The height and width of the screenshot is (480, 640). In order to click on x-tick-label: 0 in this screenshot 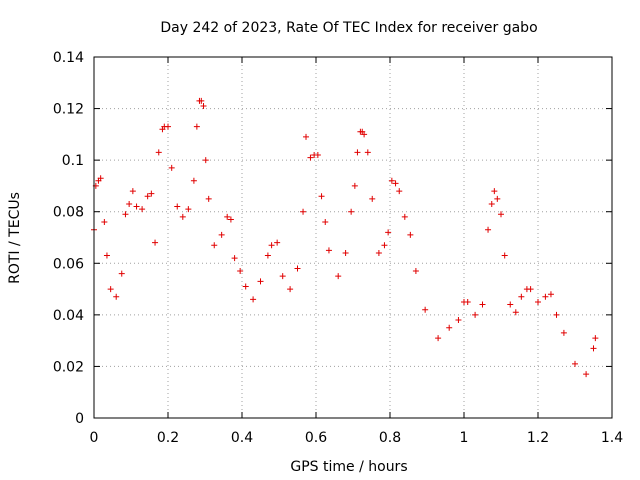, I will do `click(94, 438)`.